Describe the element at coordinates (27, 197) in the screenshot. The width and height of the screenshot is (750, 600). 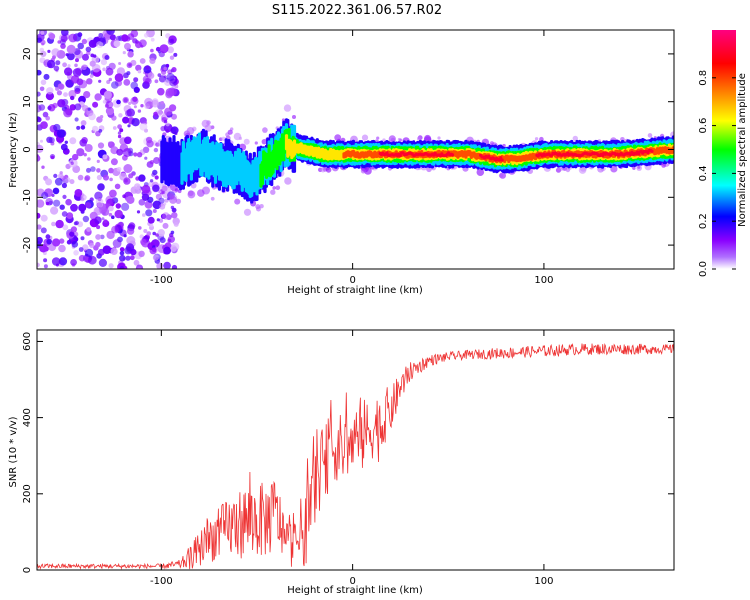
I see `spectrogram-ytick-label: -10` at that location.